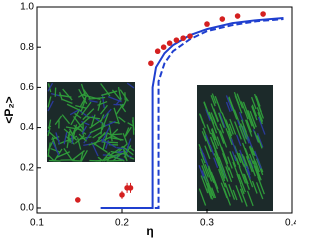 This screenshot has width=320, height=241. What do you see at coordinates (207, 223) in the screenshot?
I see `x-tick-label: 0.3` at bounding box center [207, 223].